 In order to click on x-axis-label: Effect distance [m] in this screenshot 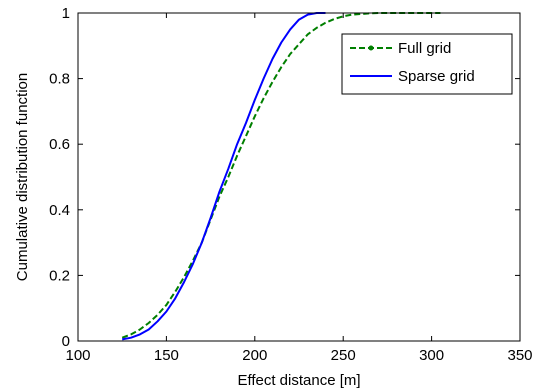, I will do `click(298, 380)`.